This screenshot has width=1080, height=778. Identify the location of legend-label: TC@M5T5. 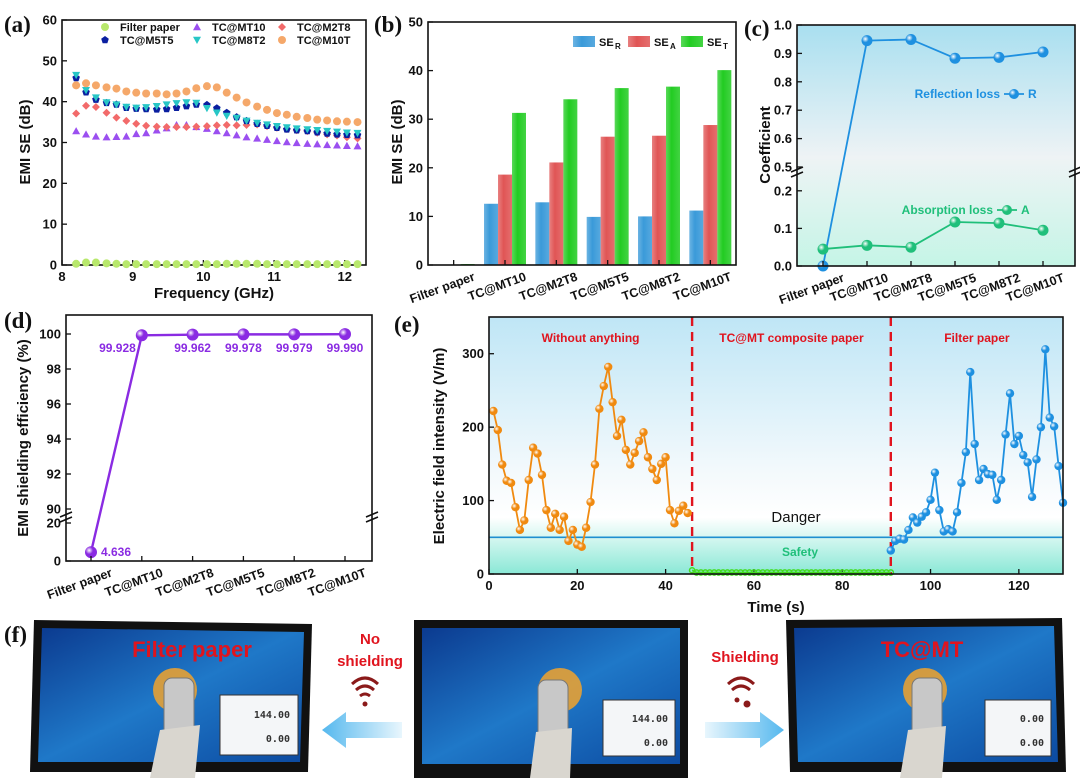
(147, 41).